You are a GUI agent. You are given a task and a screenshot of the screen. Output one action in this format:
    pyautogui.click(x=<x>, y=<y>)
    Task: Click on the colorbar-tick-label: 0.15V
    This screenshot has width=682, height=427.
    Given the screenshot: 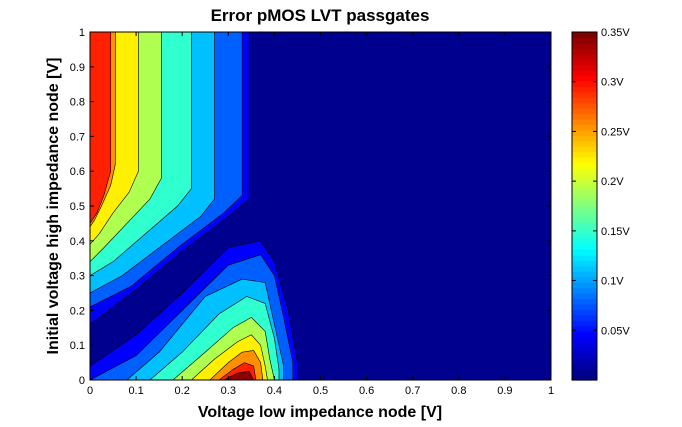 What is the action you would take?
    pyautogui.click(x=615, y=232)
    